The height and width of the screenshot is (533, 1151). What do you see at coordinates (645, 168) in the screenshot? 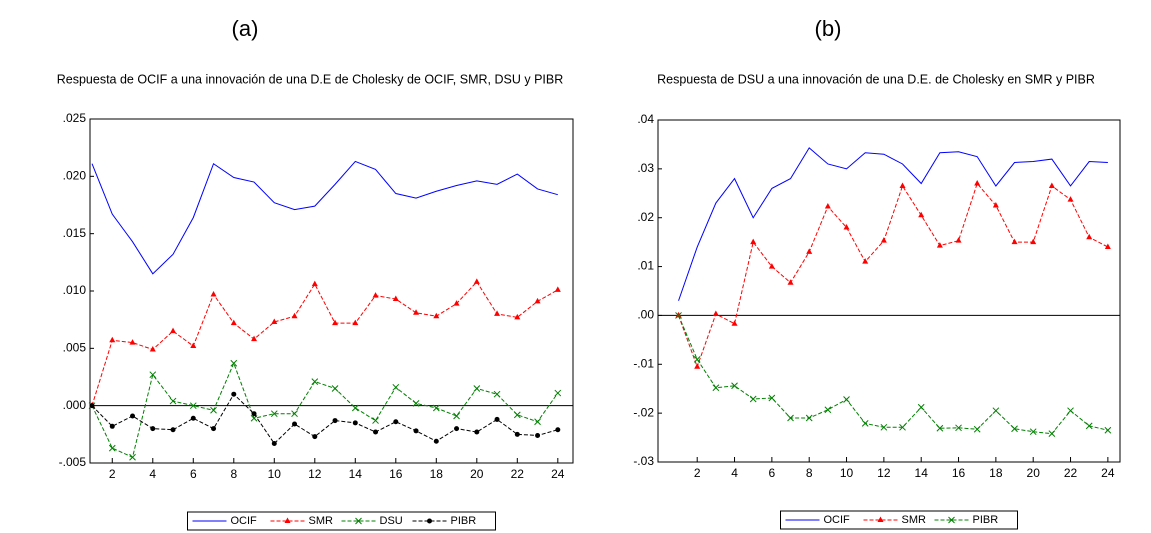
I see `y-tick-label: .03` at bounding box center [645, 168].